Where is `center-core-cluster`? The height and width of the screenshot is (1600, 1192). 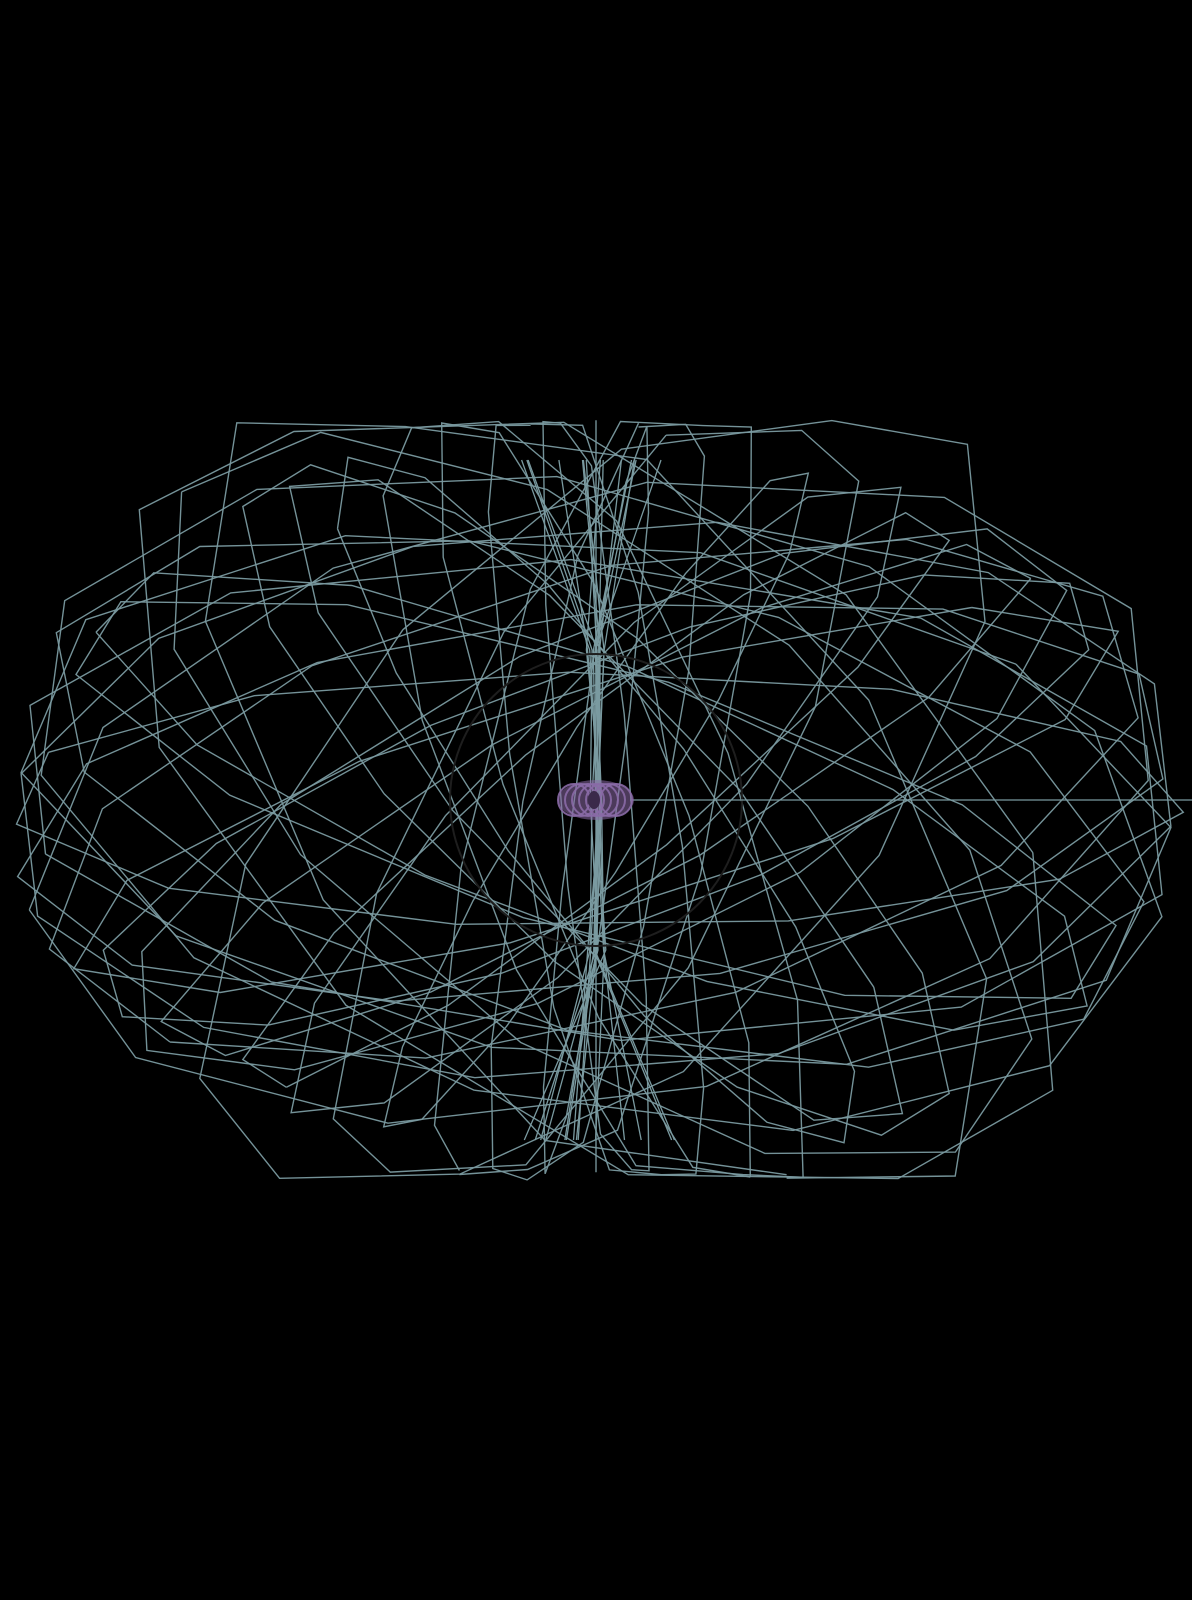 center-core-cluster is located at coordinates (595, 800).